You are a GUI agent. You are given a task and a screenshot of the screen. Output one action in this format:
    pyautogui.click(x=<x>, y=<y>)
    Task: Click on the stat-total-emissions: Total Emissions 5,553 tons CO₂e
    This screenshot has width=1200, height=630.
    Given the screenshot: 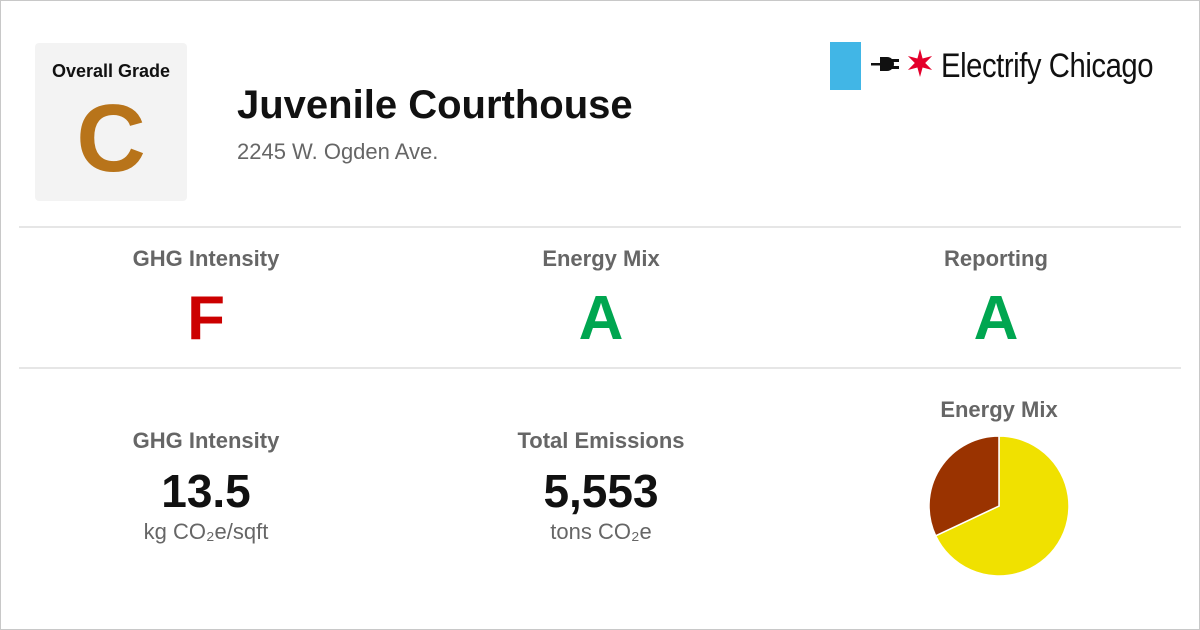 What is the action you would take?
    pyautogui.click(x=601, y=486)
    